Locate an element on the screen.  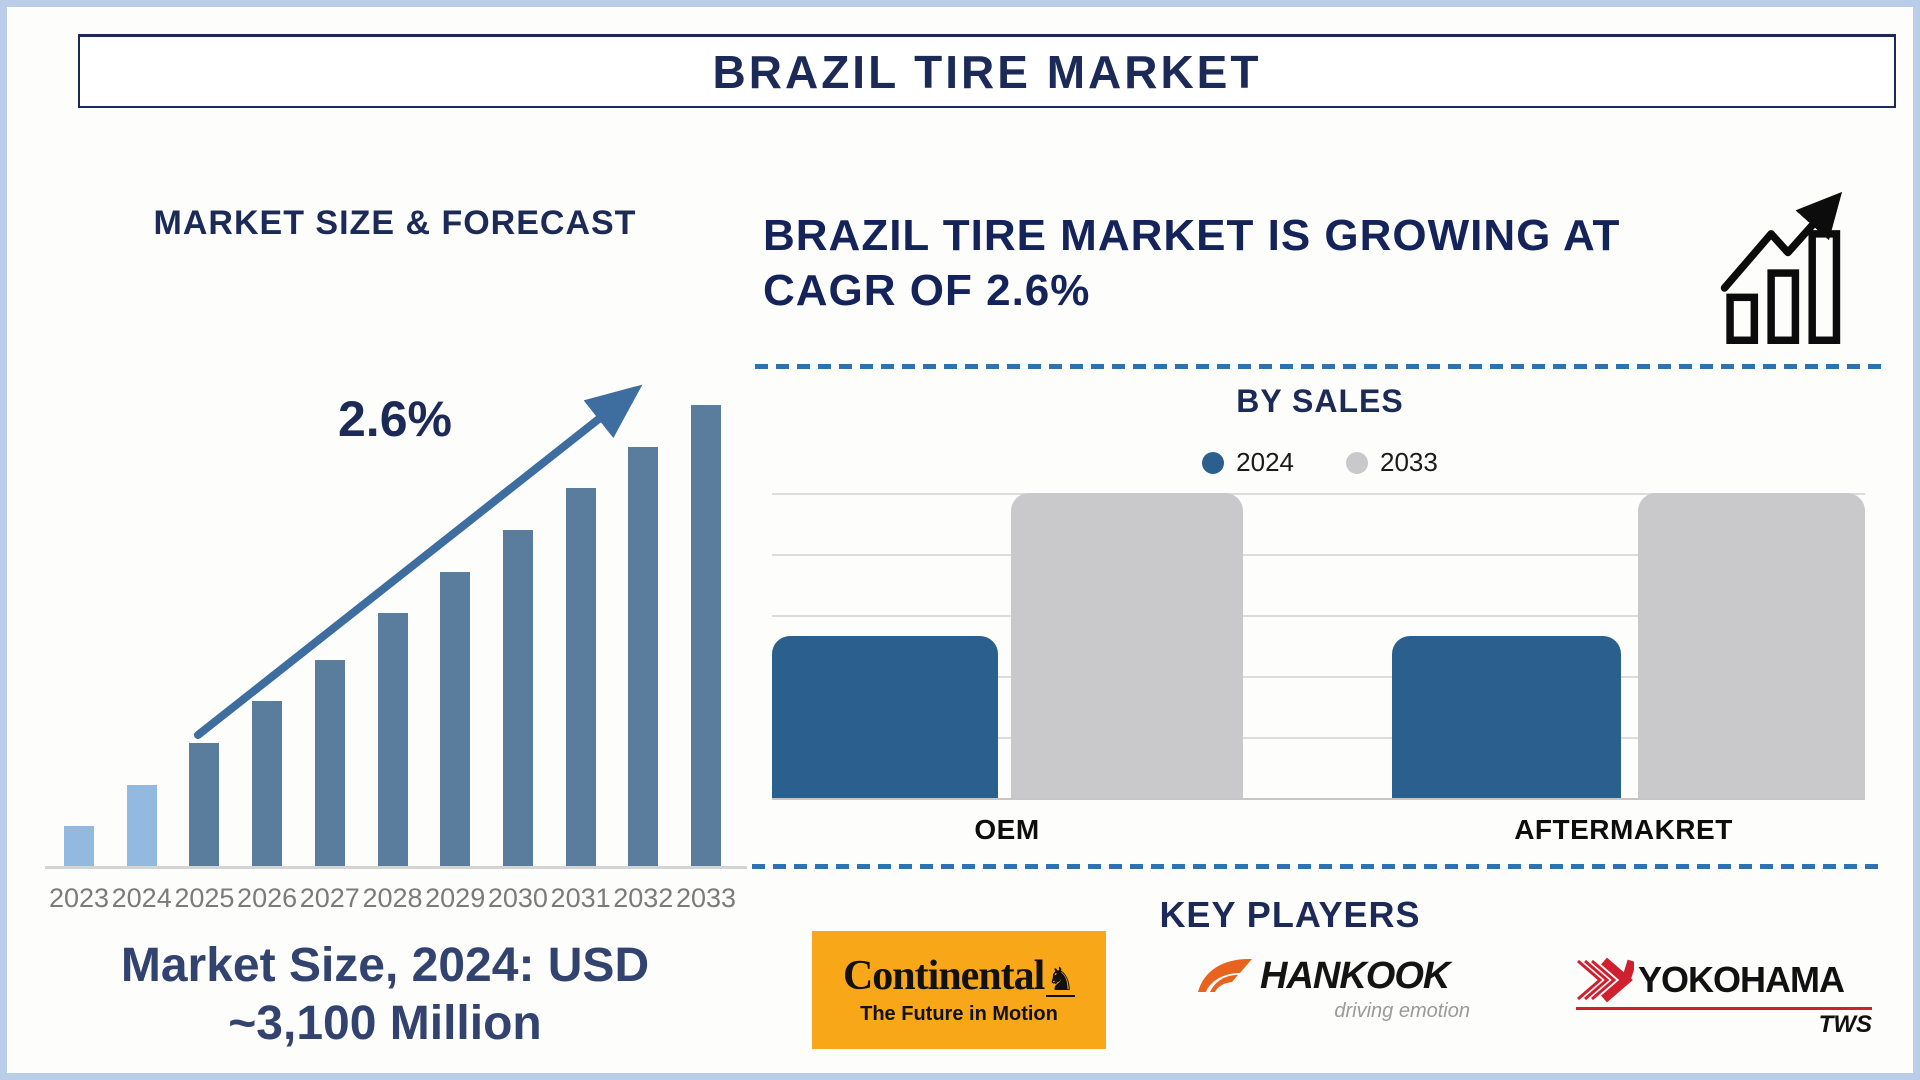
dashed-separator-bottom is located at coordinates (1318, 866).